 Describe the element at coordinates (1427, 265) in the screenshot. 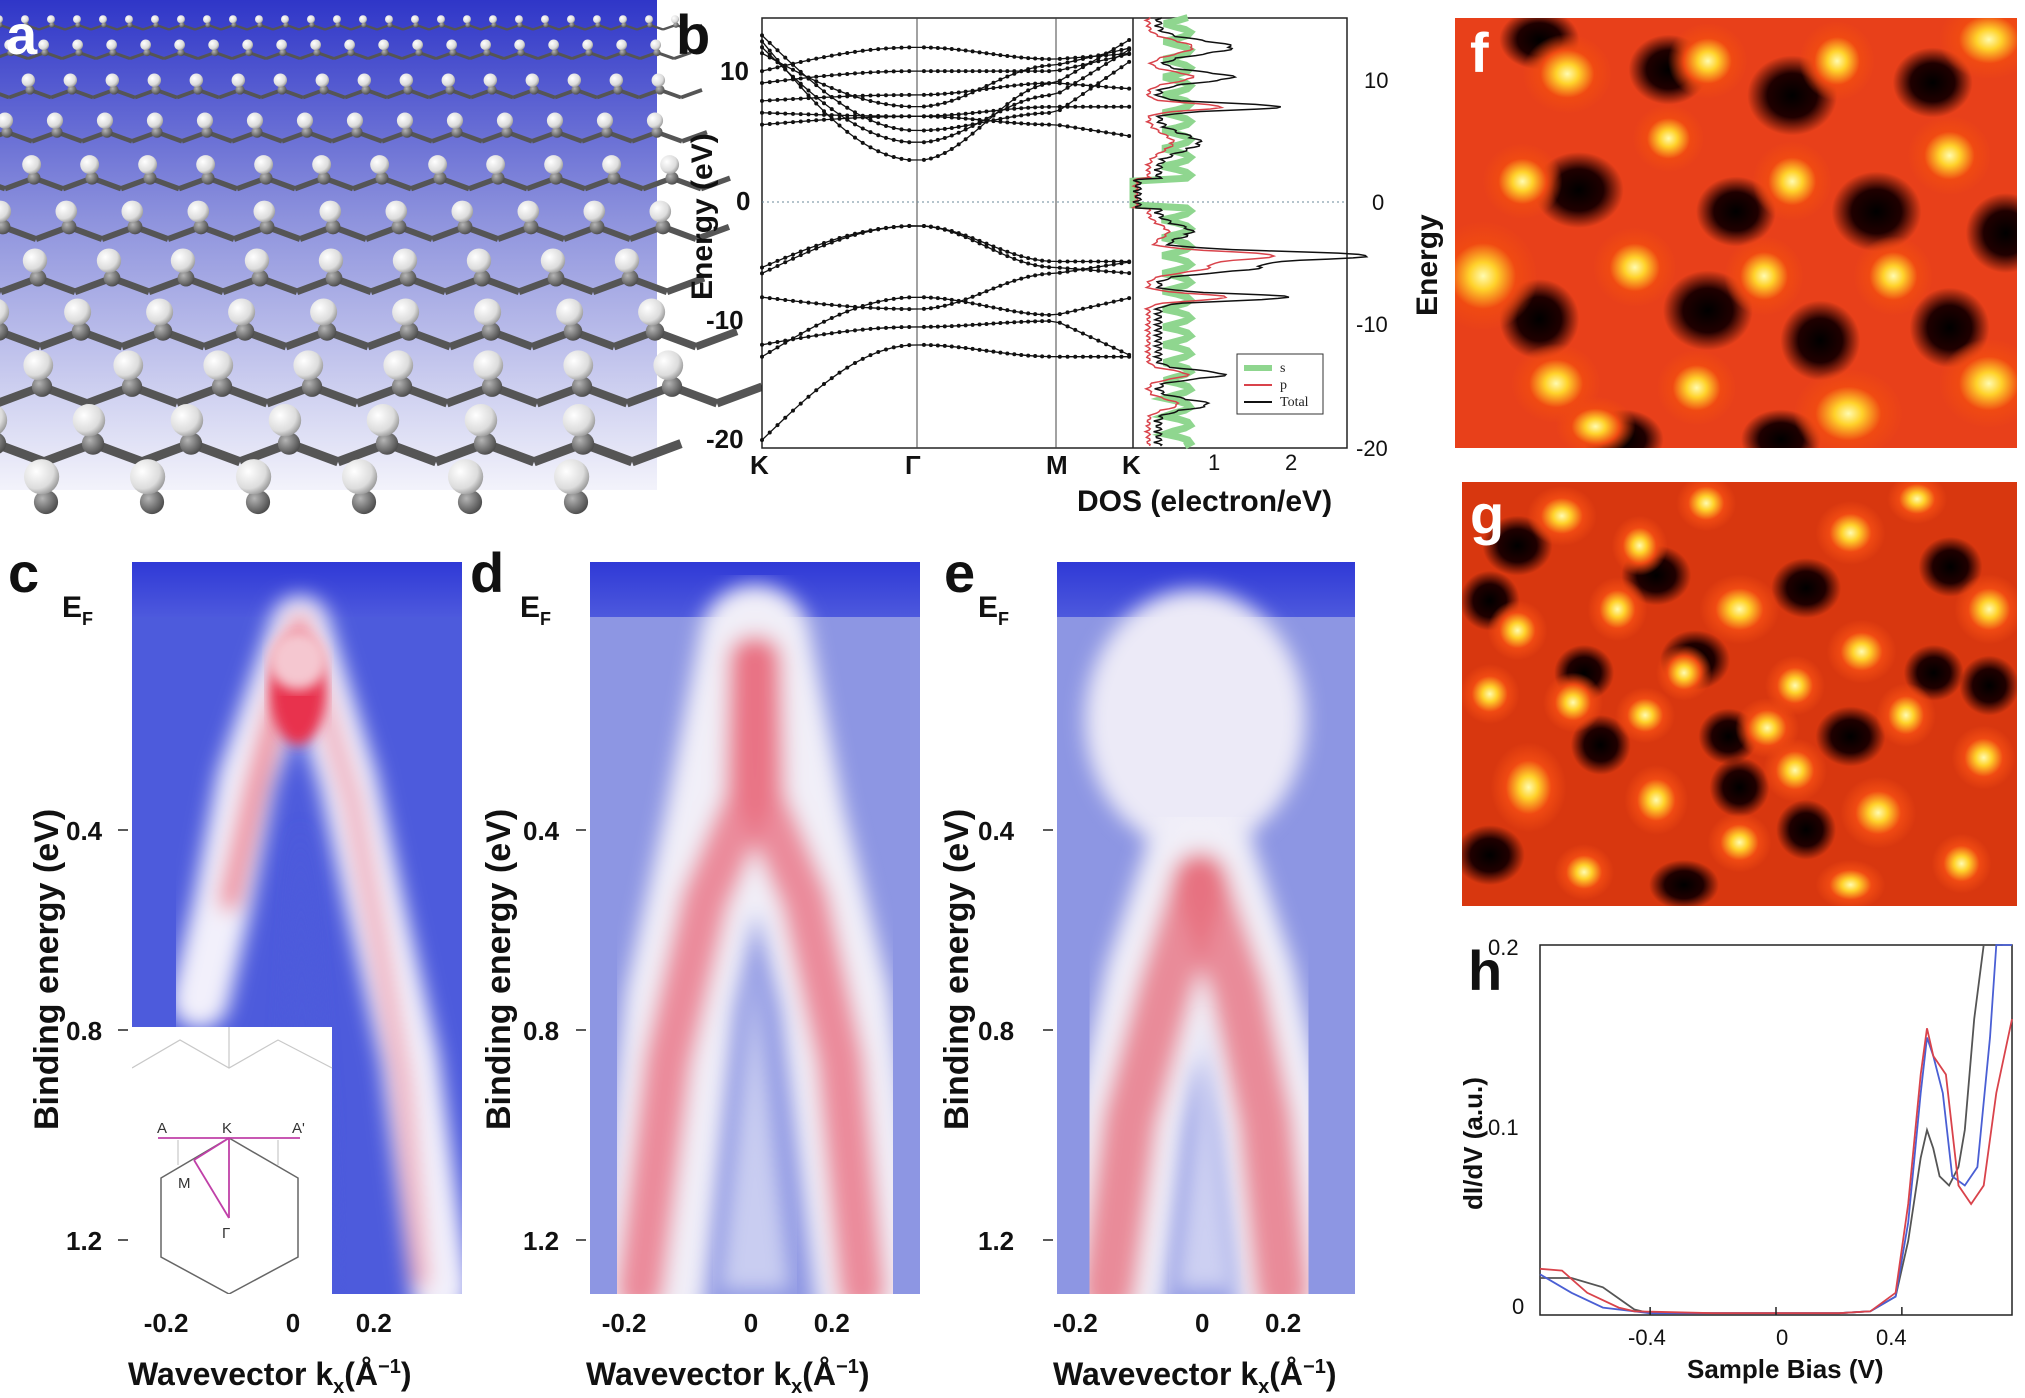

I see `dos-ylabel-right: Energy` at that location.